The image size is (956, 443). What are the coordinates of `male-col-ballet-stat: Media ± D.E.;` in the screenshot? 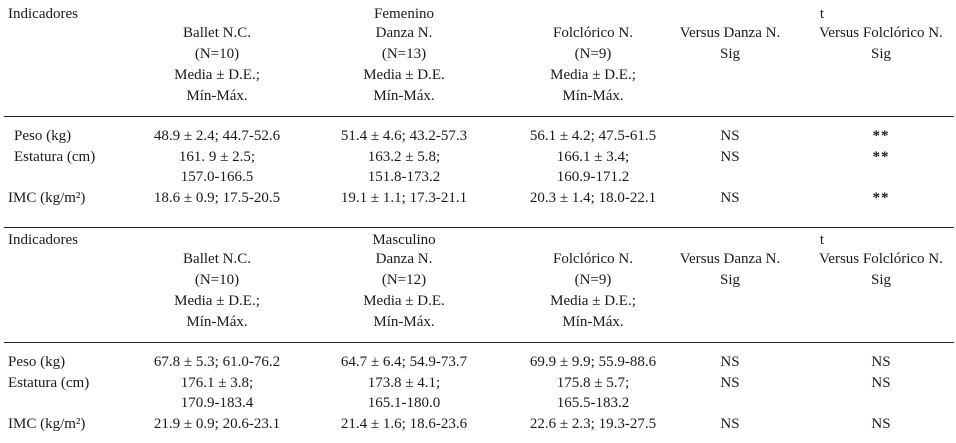 It's located at (217, 301).